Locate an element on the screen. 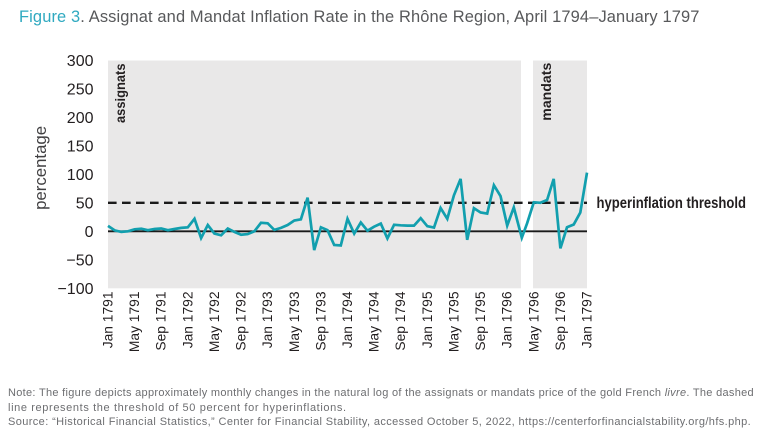 The height and width of the screenshot is (438, 765). svg-text: 0 is located at coordinates (89, 232).